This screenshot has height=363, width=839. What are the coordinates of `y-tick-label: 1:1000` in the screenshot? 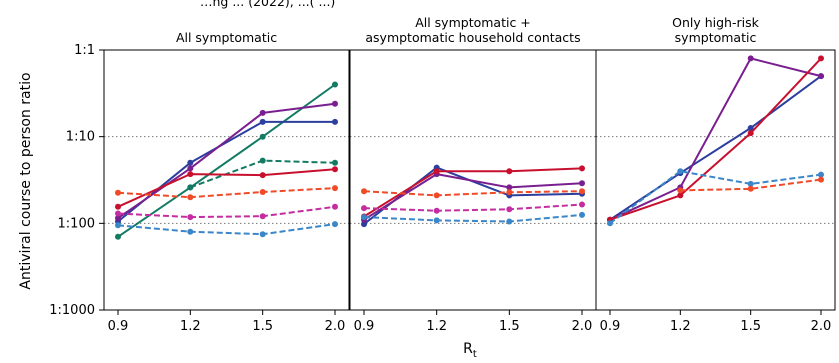 It's located at (72, 310).